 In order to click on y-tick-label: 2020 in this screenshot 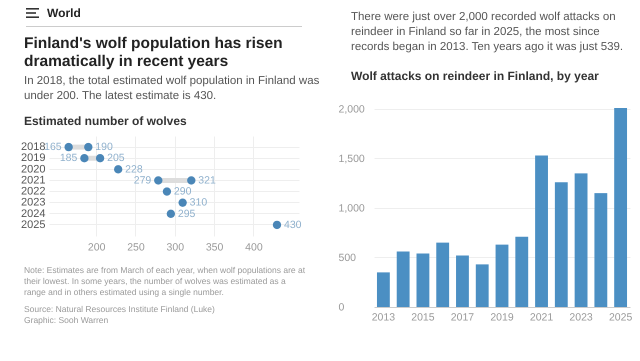, I will do `click(33, 169)`.